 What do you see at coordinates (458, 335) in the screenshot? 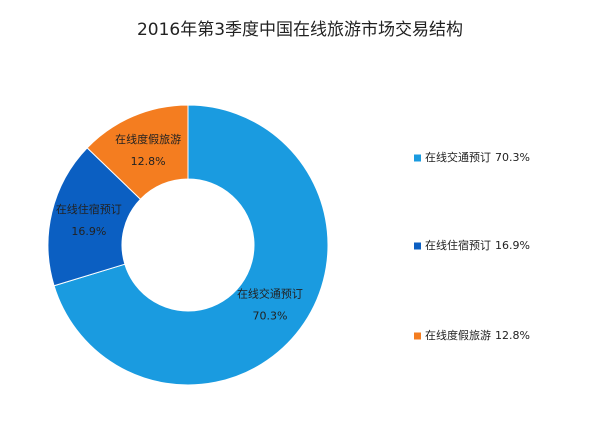
I see `legend-label: 在线度假旅游` at bounding box center [458, 335].